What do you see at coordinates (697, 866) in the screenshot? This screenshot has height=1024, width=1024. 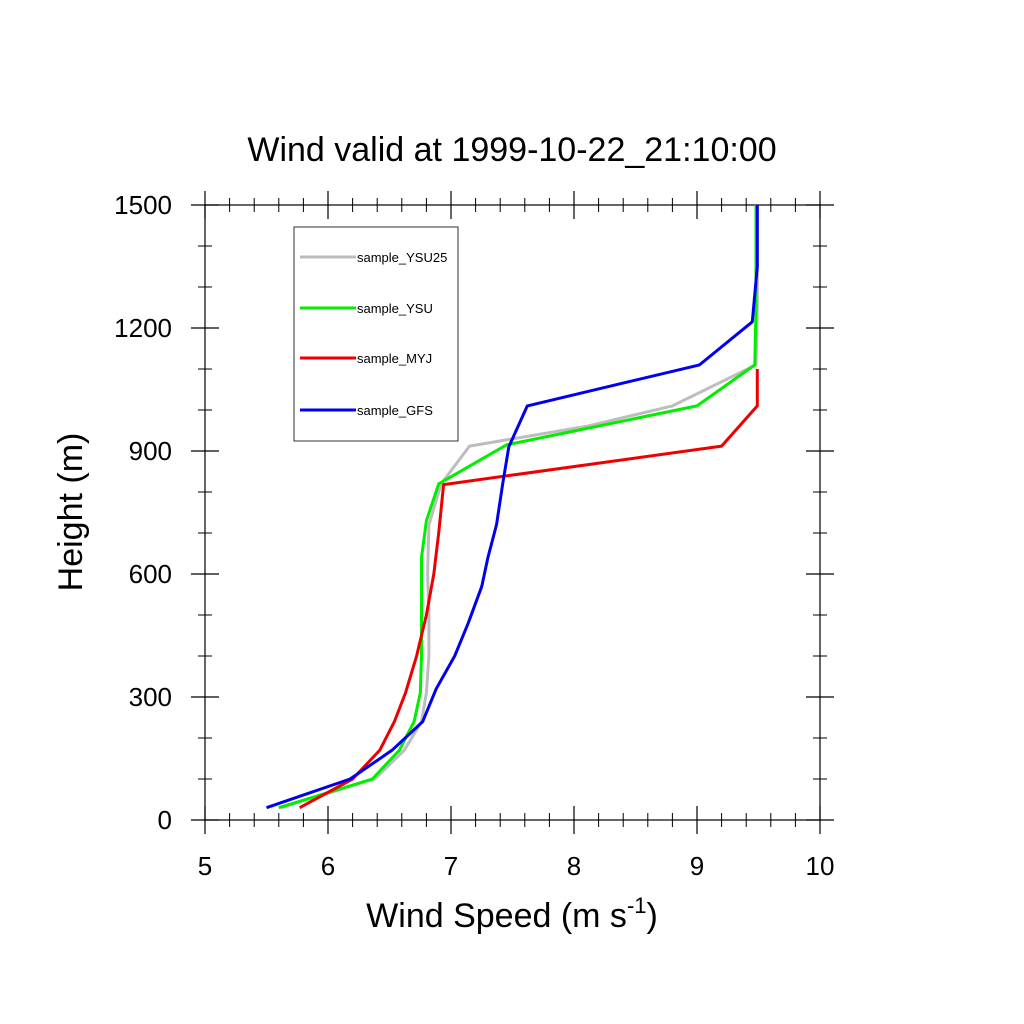 I see `x-tick-label: 9` at bounding box center [697, 866].